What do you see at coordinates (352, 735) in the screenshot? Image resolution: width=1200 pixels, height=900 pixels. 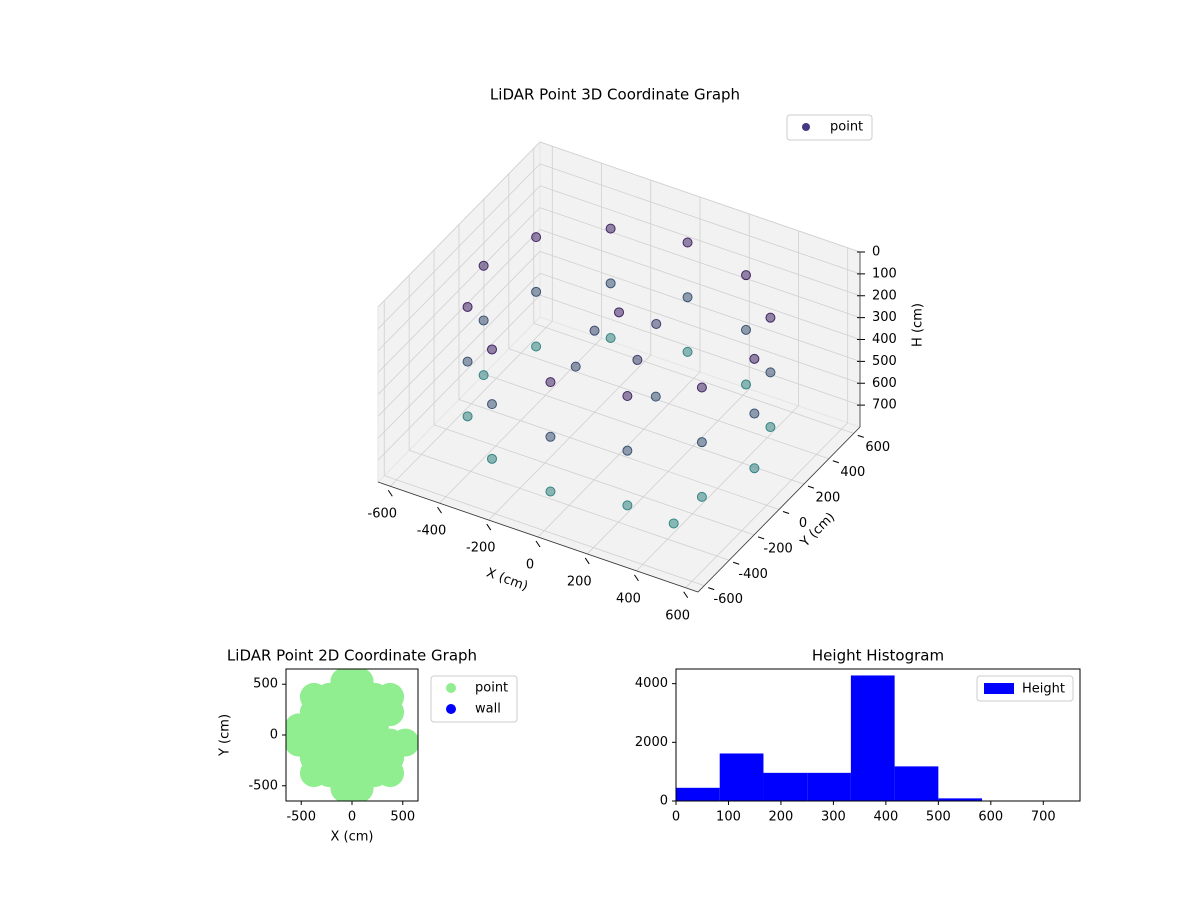 I see `plot-area` at bounding box center [352, 735].